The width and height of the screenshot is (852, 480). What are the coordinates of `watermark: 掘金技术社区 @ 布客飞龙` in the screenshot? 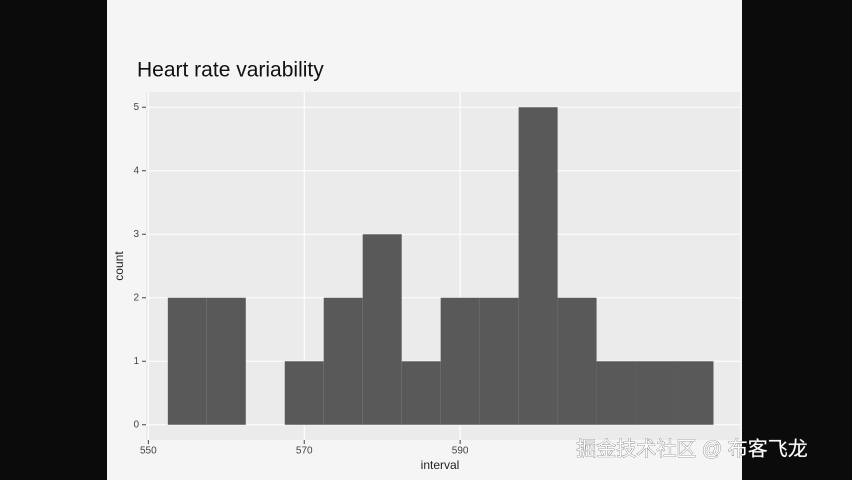 It's located at (691, 448).